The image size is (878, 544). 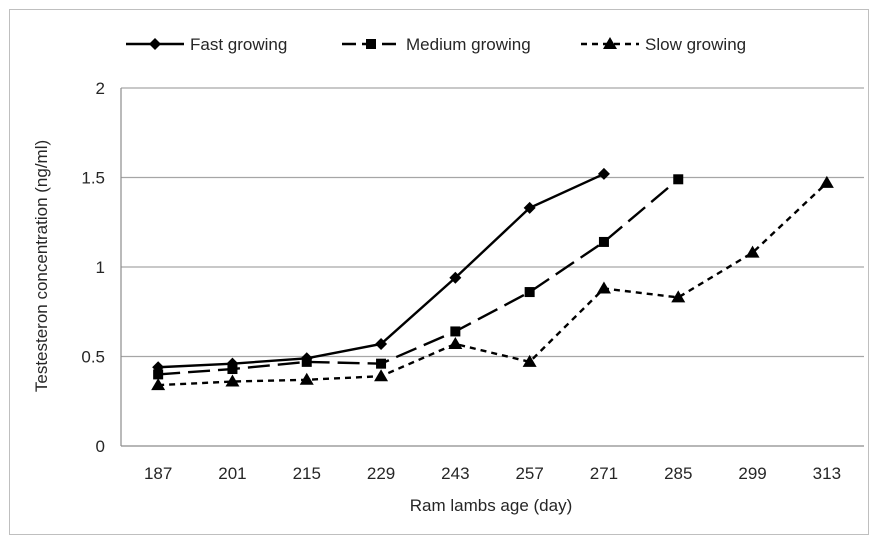 I want to click on y-tick-label: 2, so click(x=100, y=88).